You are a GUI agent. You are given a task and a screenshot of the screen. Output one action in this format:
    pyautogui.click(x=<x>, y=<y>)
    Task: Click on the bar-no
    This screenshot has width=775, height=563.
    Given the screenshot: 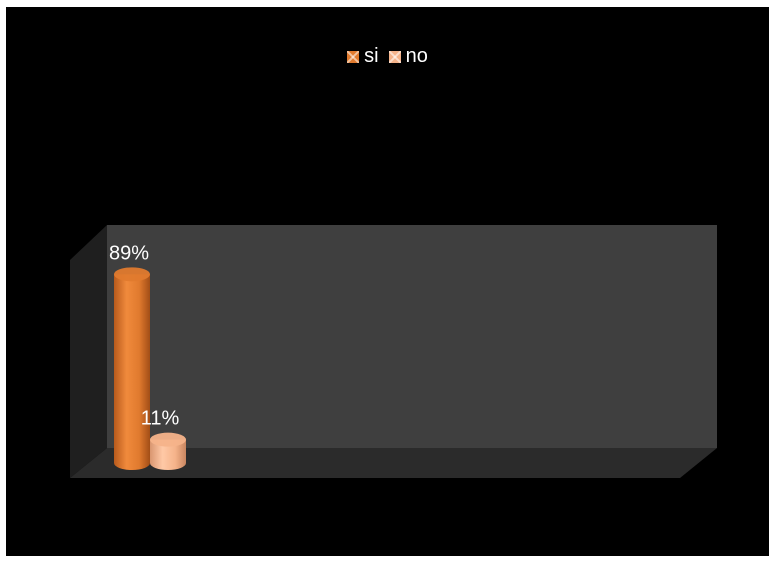 What is the action you would take?
    pyautogui.click(x=168, y=451)
    